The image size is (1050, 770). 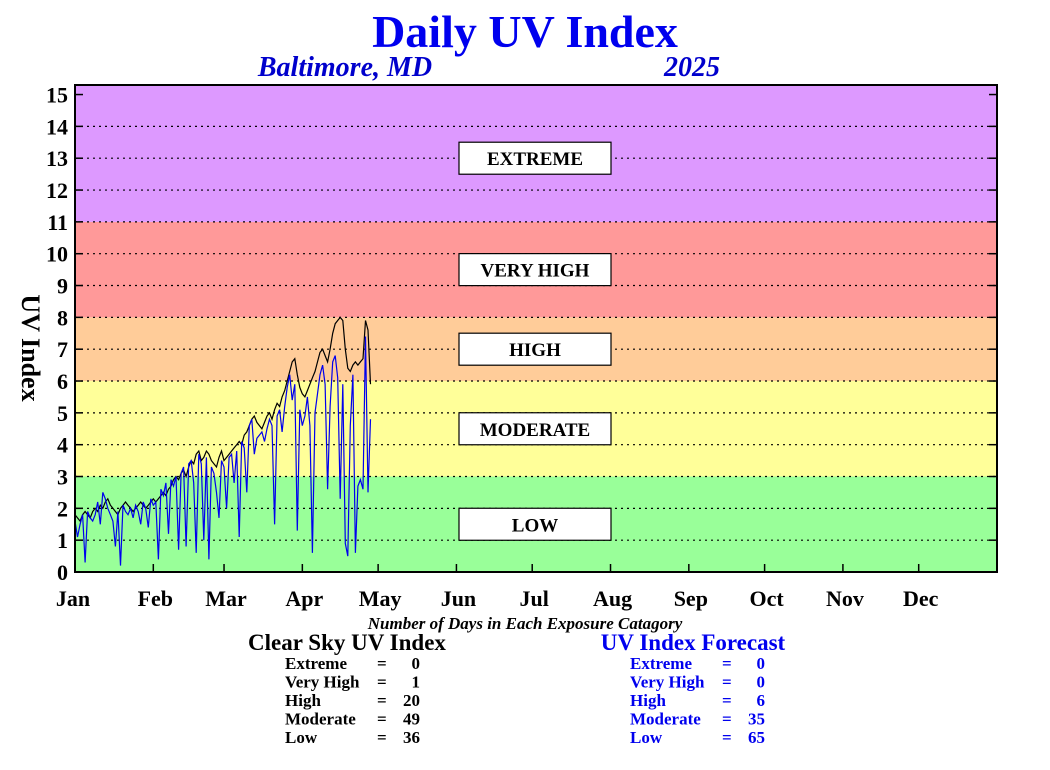 What do you see at coordinates (347, 642) in the screenshot?
I see `summary-heading: Clear Sky UV Index` at bounding box center [347, 642].